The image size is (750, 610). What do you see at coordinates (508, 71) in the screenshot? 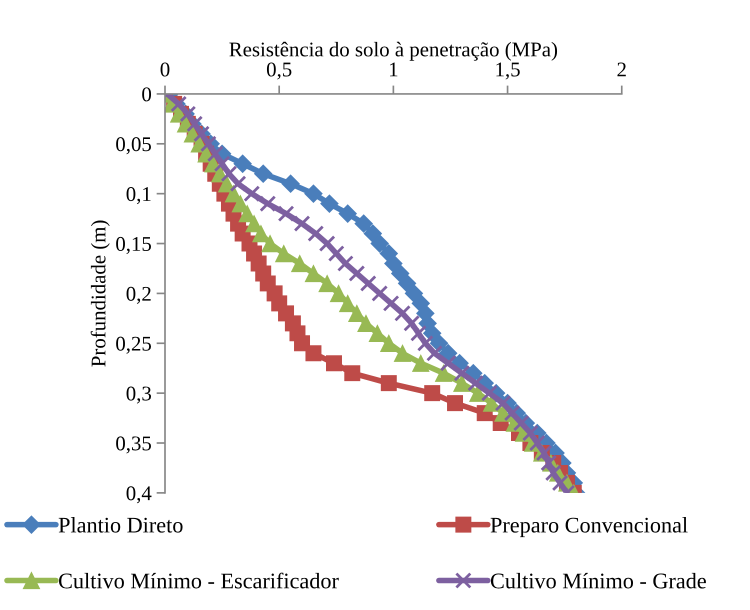
I see `x-tick-label: 1,5` at bounding box center [508, 71].